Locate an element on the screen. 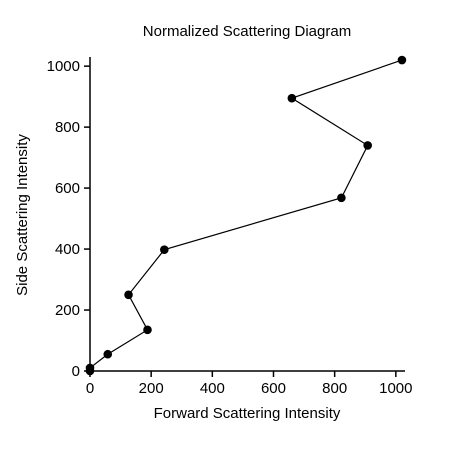  x-tick-label: 1000 is located at coordinates (395, 388).